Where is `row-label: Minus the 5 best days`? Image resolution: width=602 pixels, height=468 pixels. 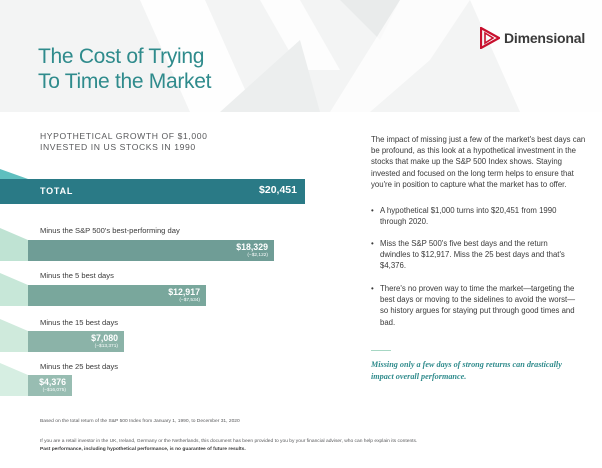 row-label: Minus the 5 best days is located at coordinates (77, 275).